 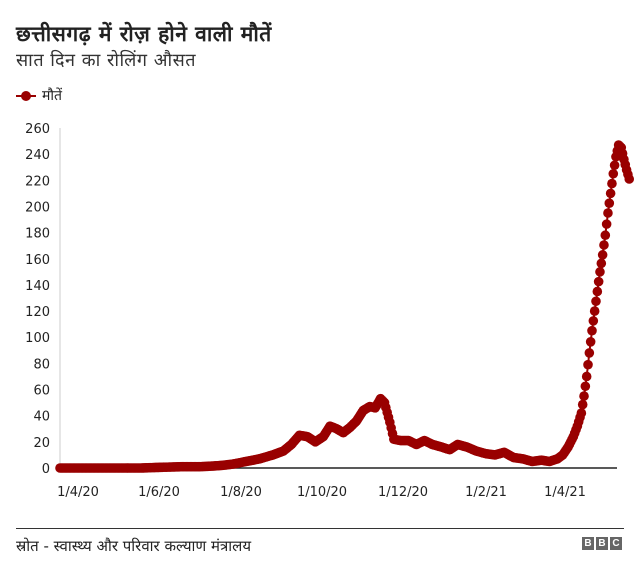 I want to click on x-tick-label: 1/12/20, so click(x=403, y=492).